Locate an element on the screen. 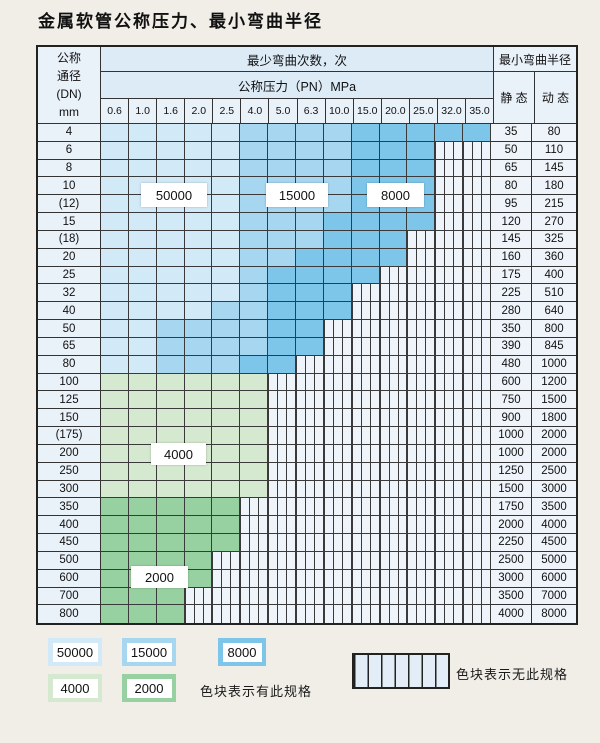 This screenshot has height=743, width=600. legend-row-blue: 50000 15000 8000 is located at coordinates (157, 652).